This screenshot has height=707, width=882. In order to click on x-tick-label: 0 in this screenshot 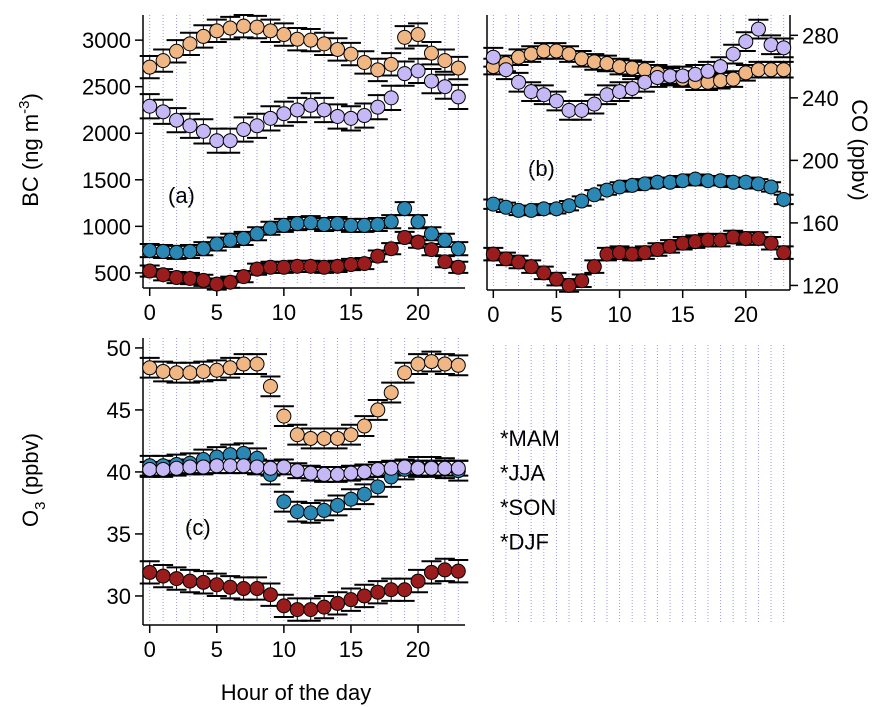, I will do `click(150, 649)`.